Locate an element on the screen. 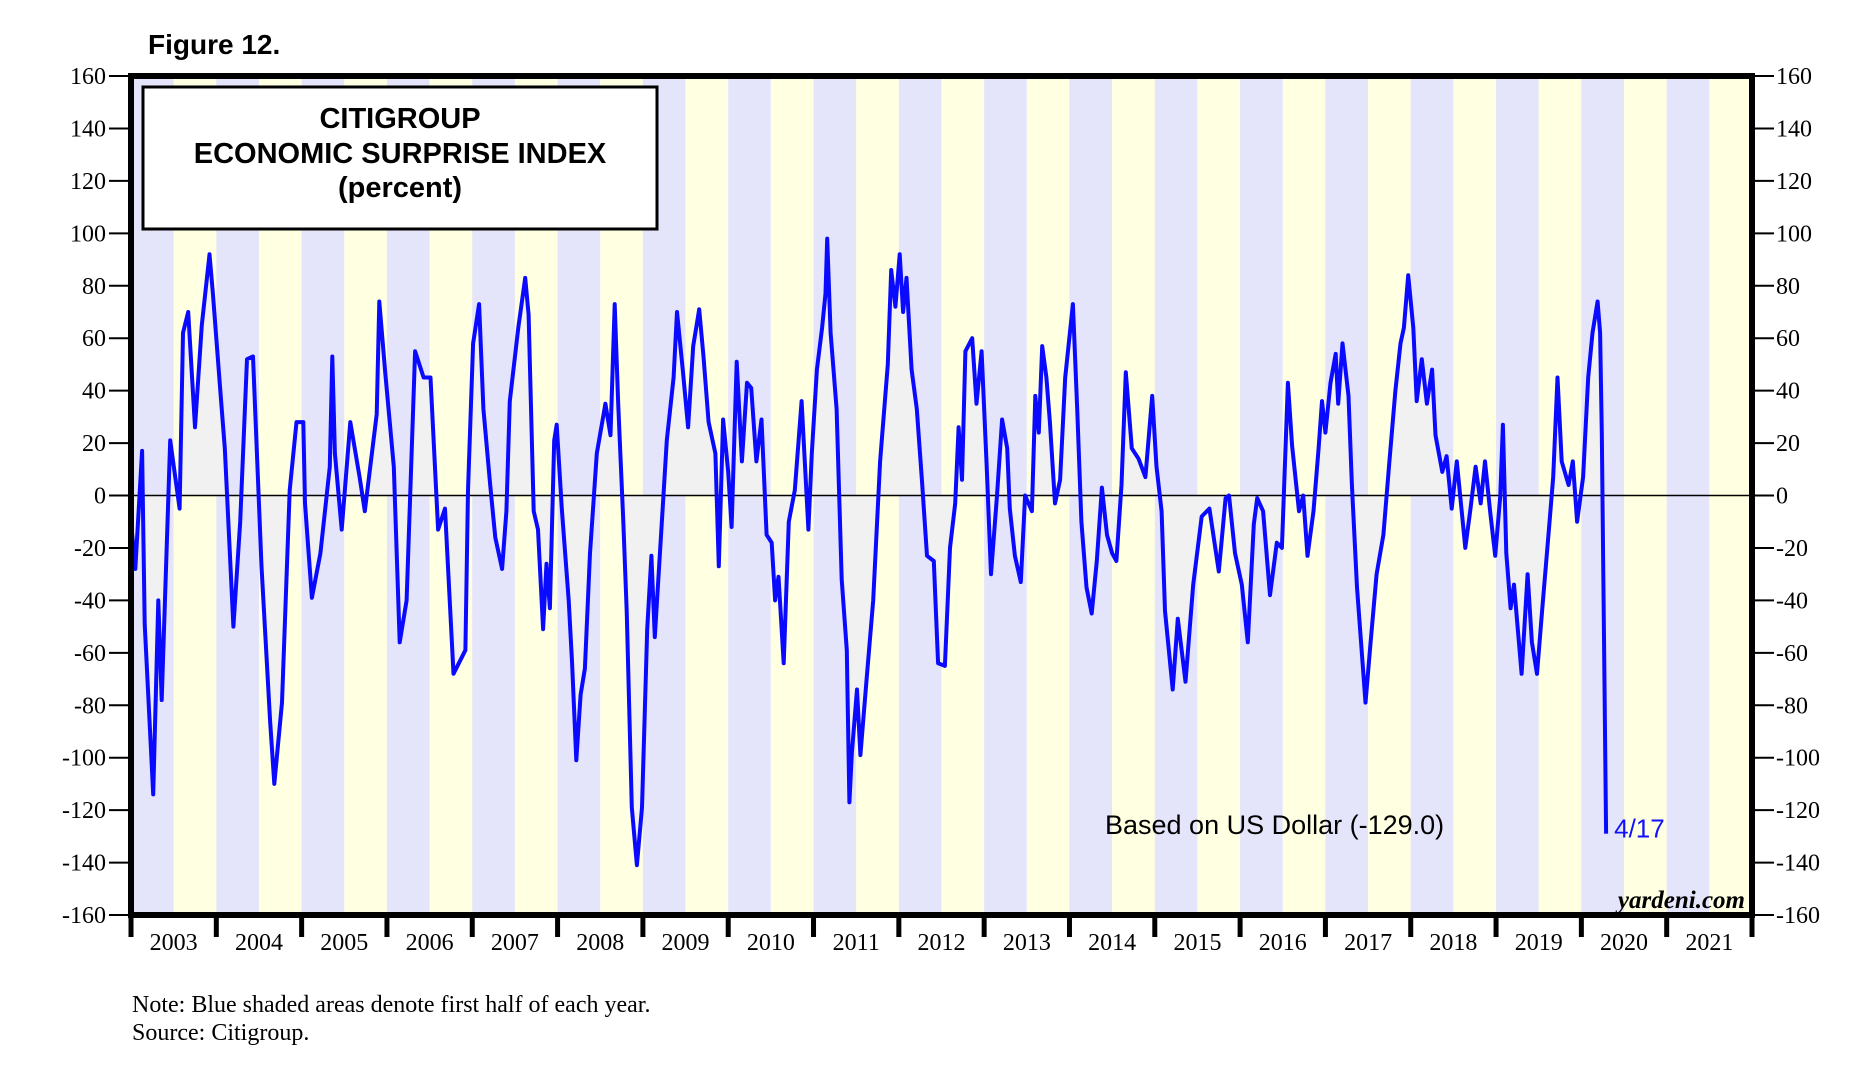 This screenshot has width=1866, height=1075. y-tick-label-right: -60 is located at coordinates (1792, 654).